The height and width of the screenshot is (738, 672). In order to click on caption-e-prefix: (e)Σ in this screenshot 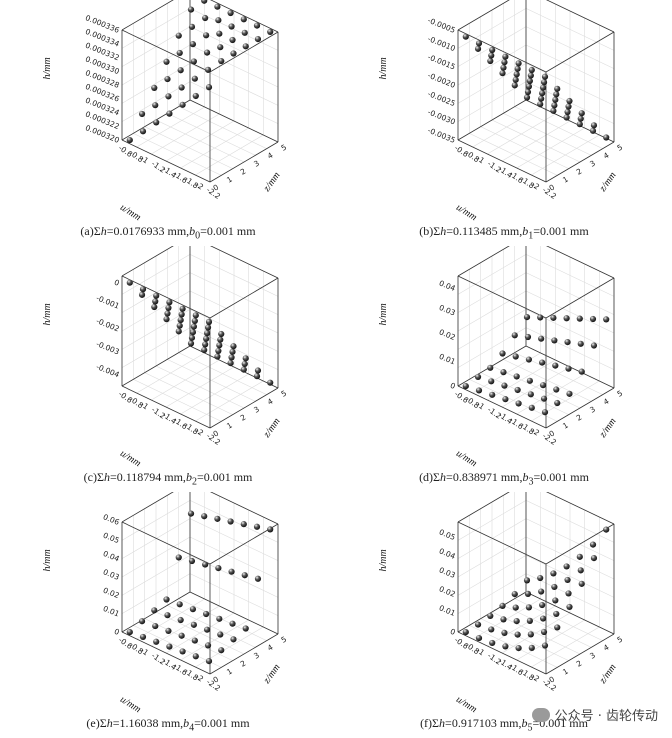, I will do `click(96, 723)`.